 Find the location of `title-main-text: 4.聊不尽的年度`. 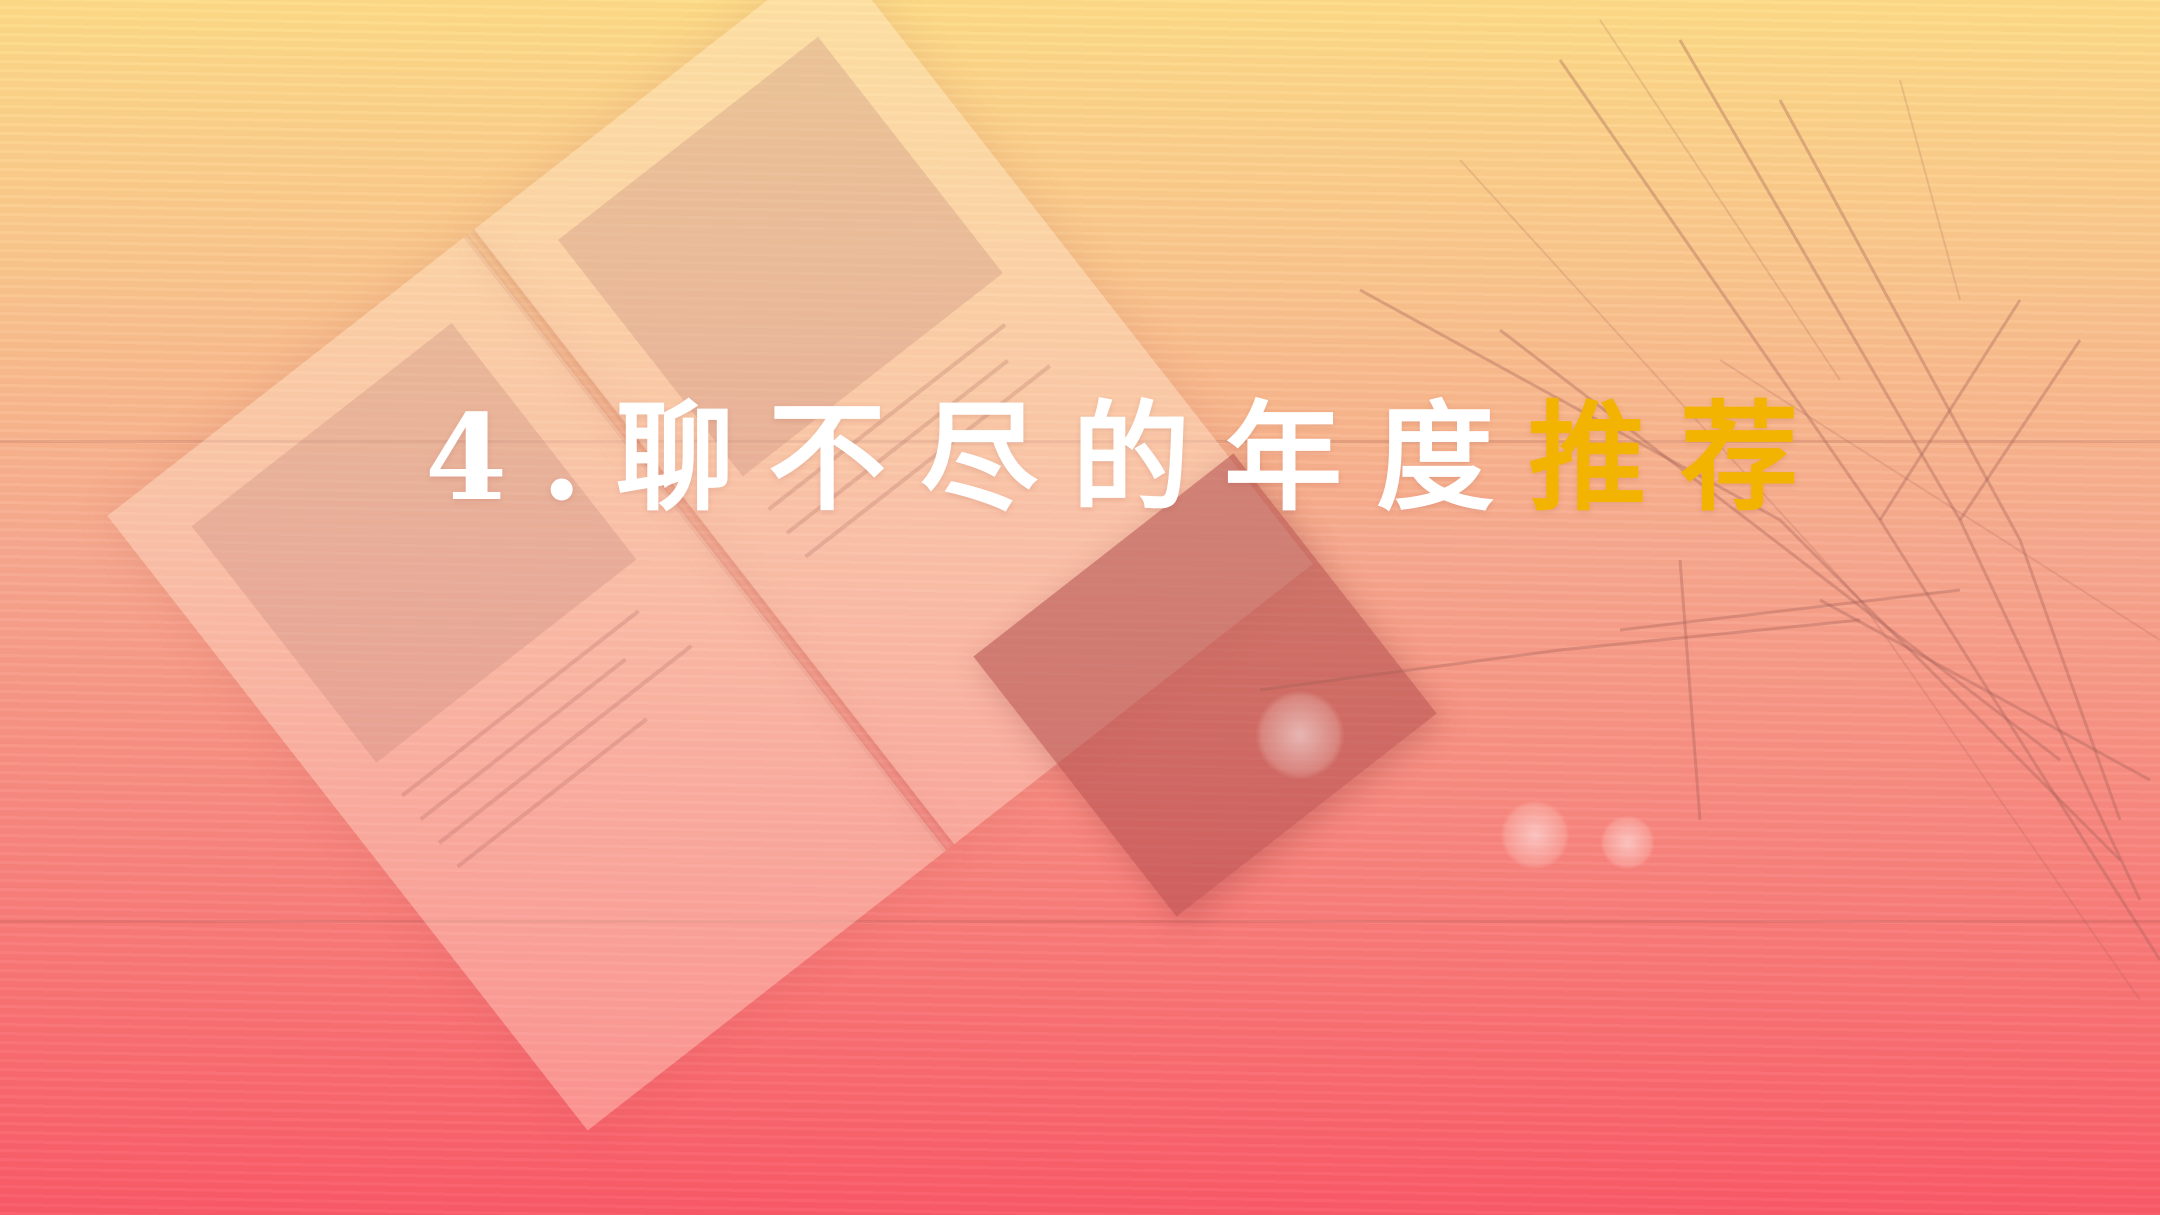

title-main-text: 4.聊不尽的年度 is located at coordinates (977, 457).